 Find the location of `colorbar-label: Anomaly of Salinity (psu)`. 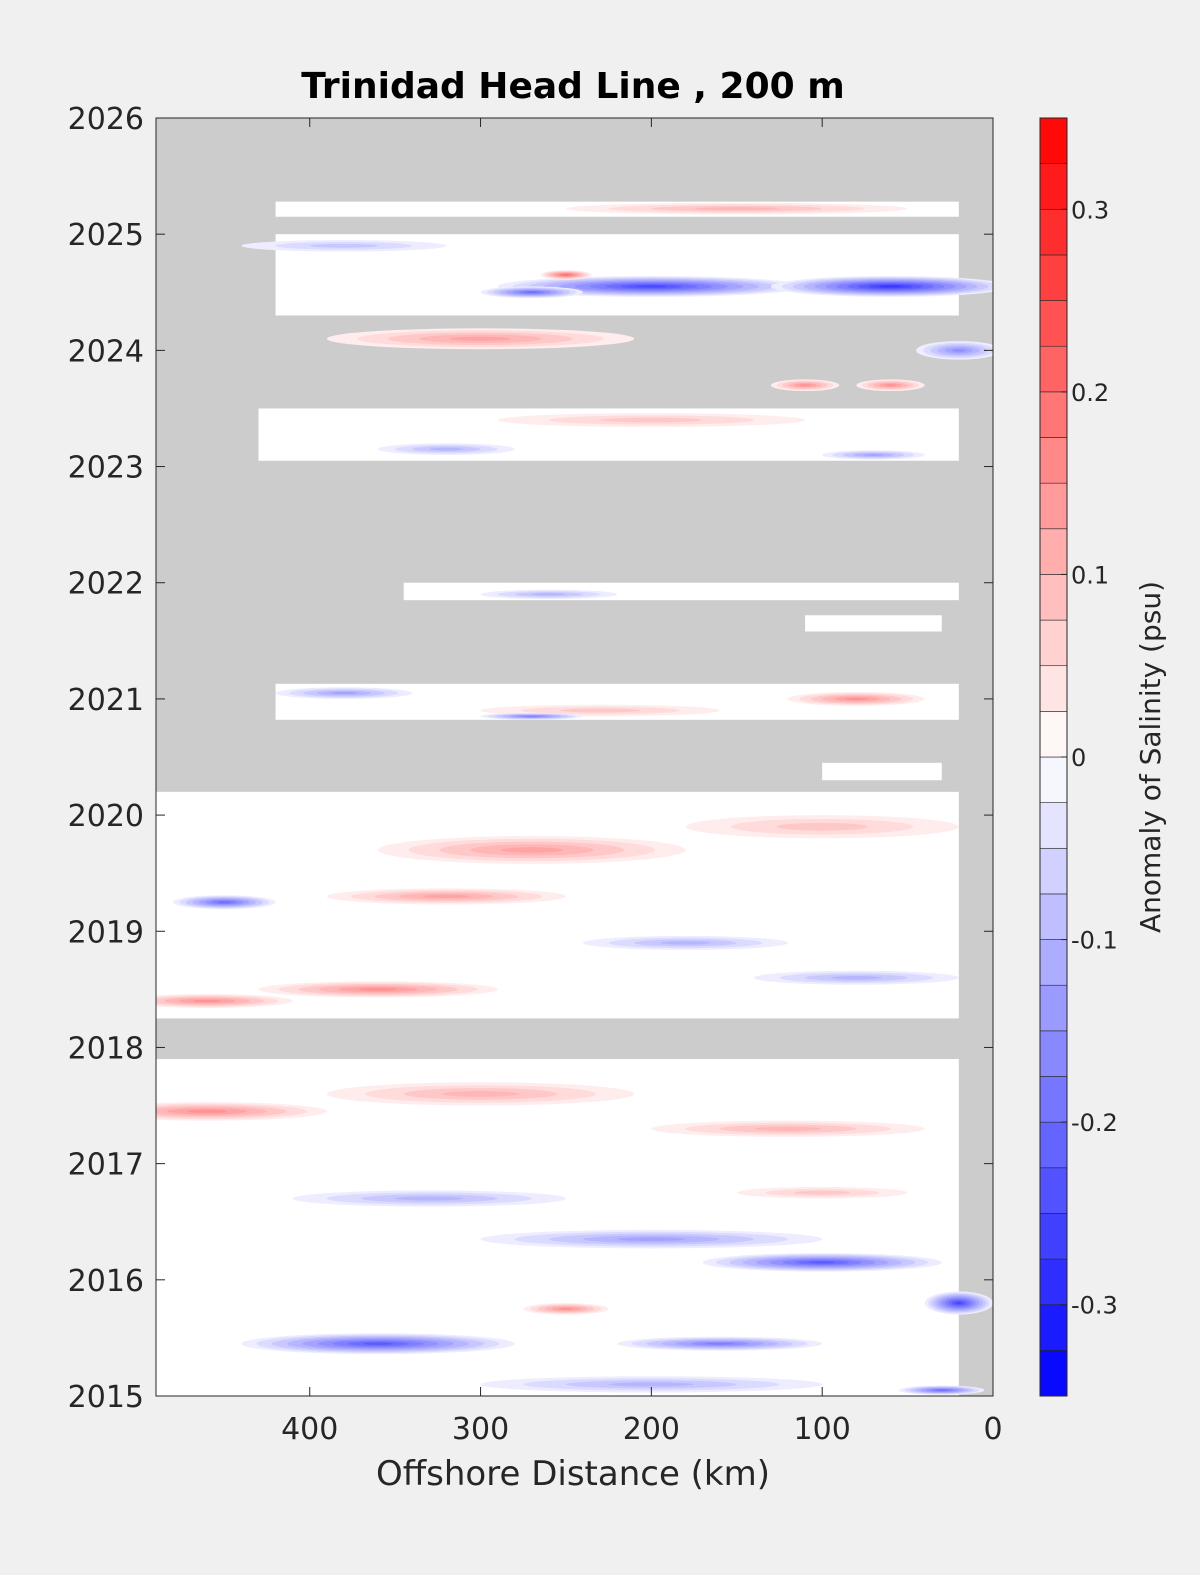

colorbar-label: Anomaly of Salinity (psu) is located at coordinates (1150, 757).